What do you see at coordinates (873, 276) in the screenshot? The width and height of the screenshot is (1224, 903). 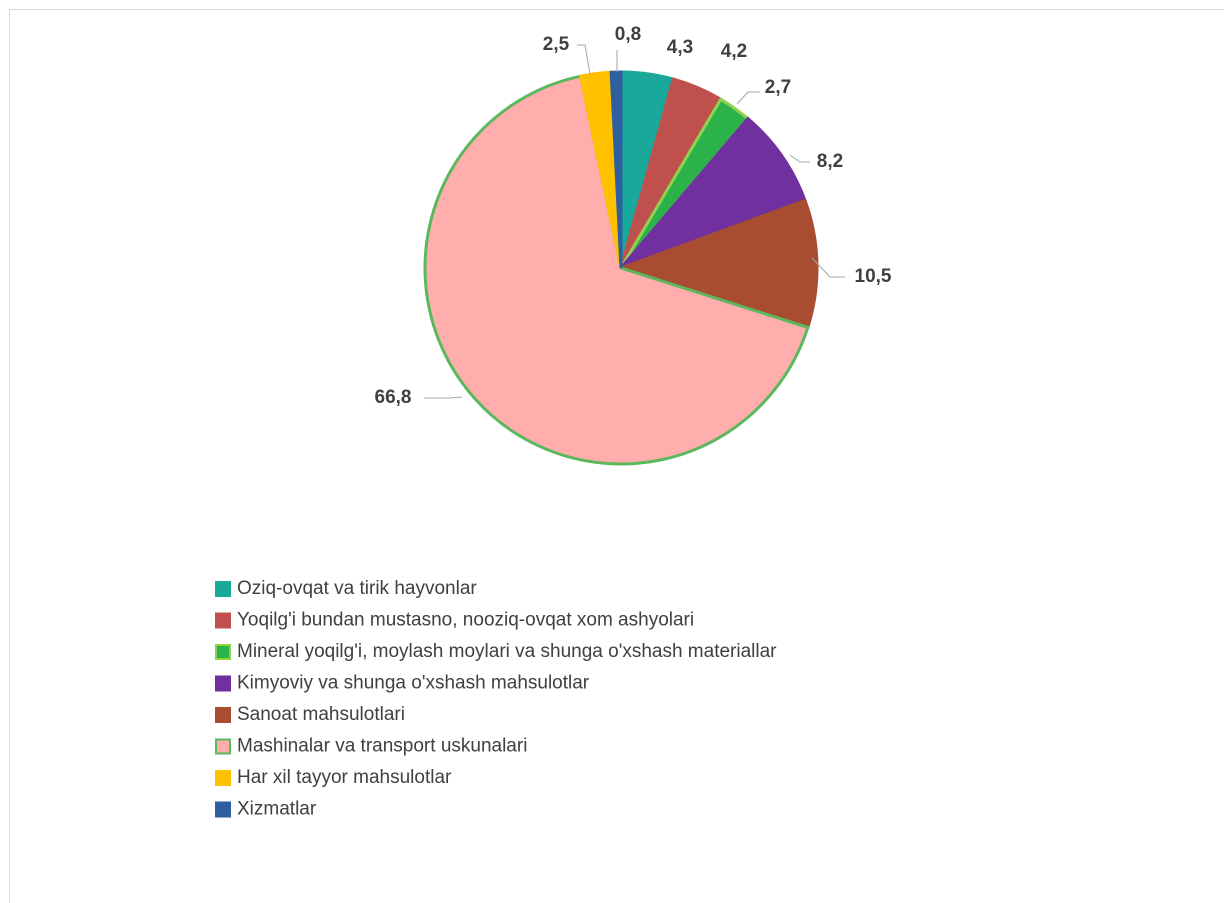 I see `data-label: 10,5` at bounding box center [873, 276].